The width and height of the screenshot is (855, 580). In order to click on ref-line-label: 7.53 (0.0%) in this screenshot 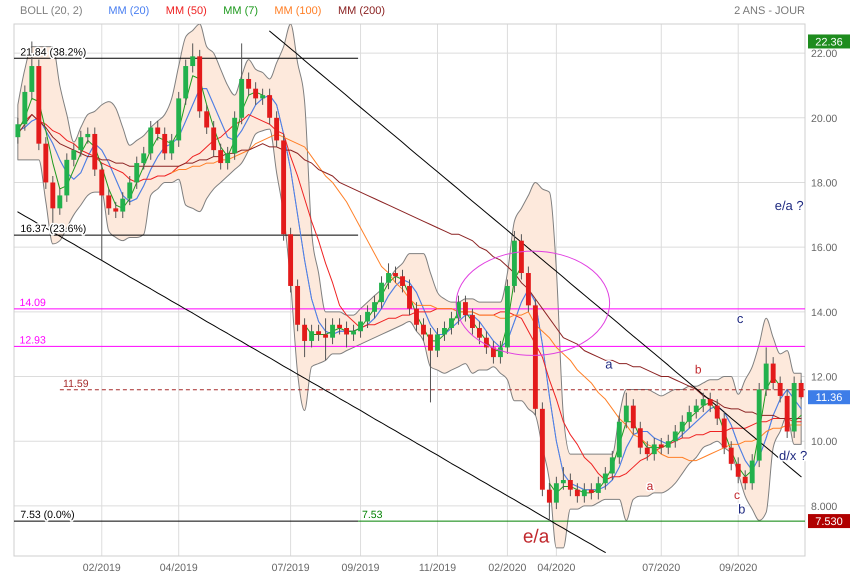, I will do `click(47, 515)`.